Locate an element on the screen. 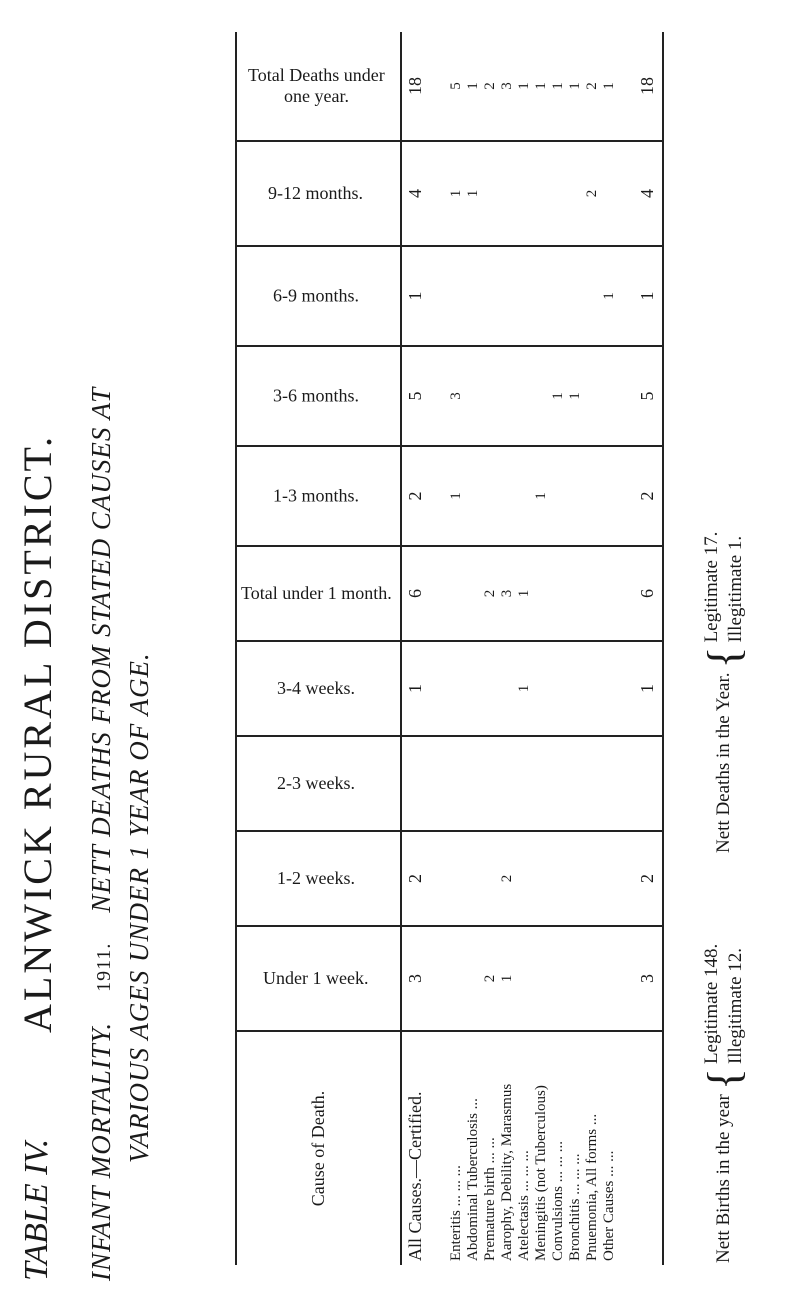 The height and width of the screenshot is (1303, 801). year: 1911. is located at coordinates (104, 967).